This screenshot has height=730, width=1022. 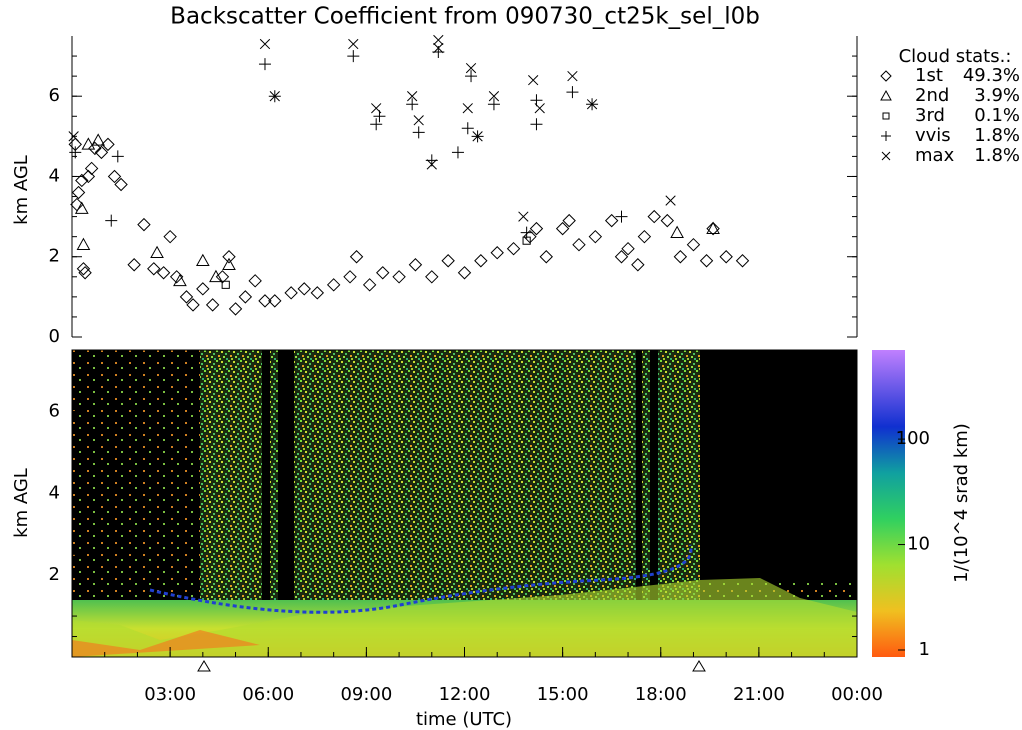 I want to click on x-tick-label: 12:00, so click(x=465, y=694).